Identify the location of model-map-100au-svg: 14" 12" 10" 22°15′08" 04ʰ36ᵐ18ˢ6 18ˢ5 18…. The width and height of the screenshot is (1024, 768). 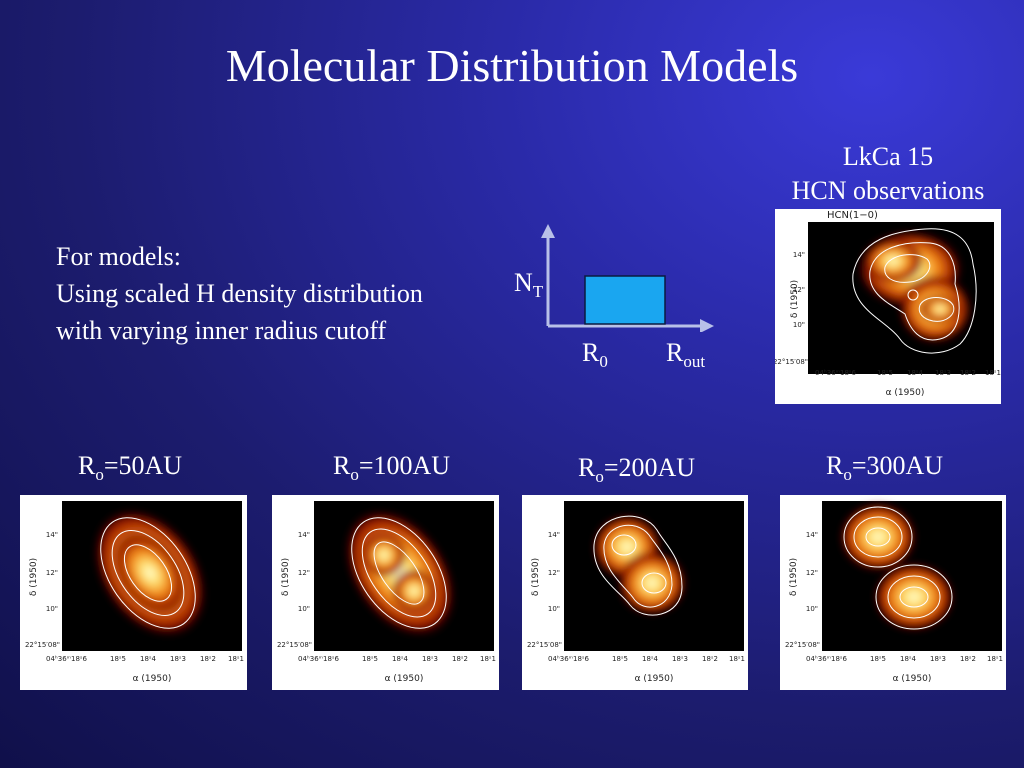
(386, 592).